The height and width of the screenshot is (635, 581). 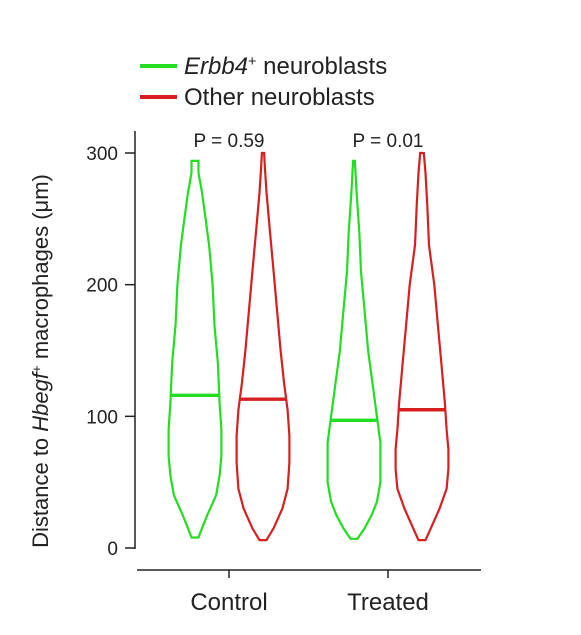 What do you see at coordinates (216, 66) in the screenshot?
I see `legend-label-0-part-0: Erbb4` at bounding box center [216, 66].